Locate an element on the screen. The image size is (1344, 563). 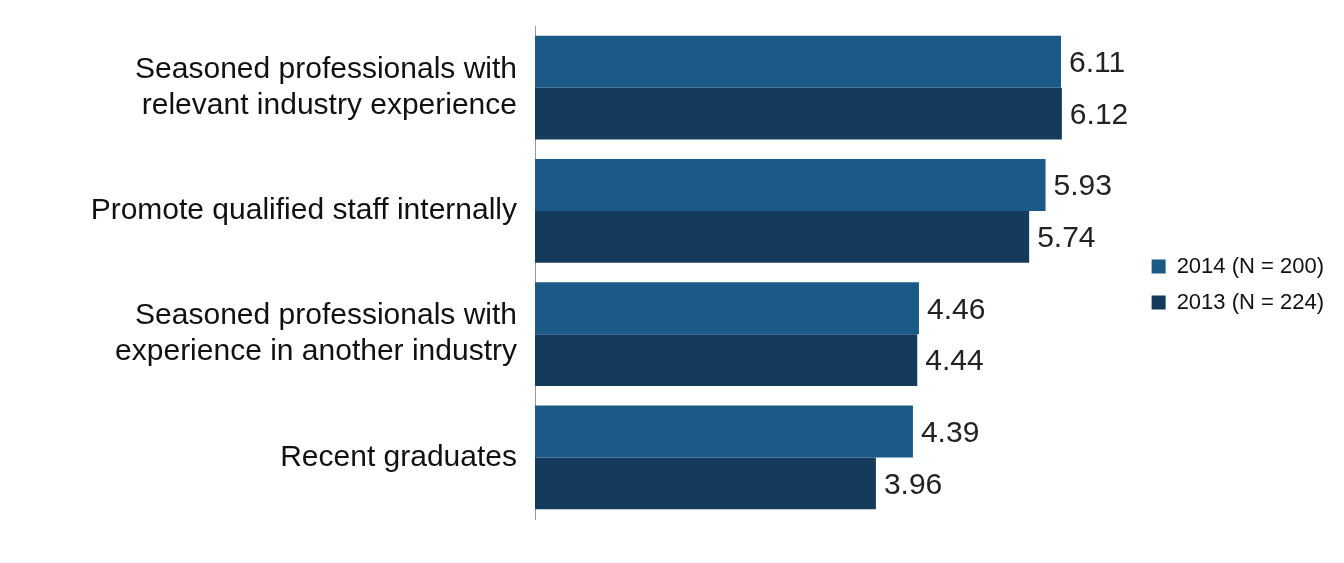
legend-label: 2014 (N = 200) is located at coordinates (1250, 265).